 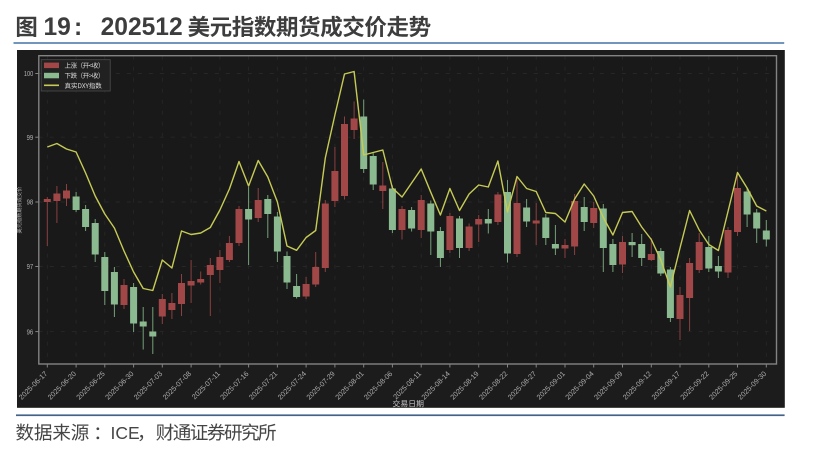 What do you see at coordinates (30, 137) in the screenshot?
I see `svg-text: 99` at bounding box center [30, 137].